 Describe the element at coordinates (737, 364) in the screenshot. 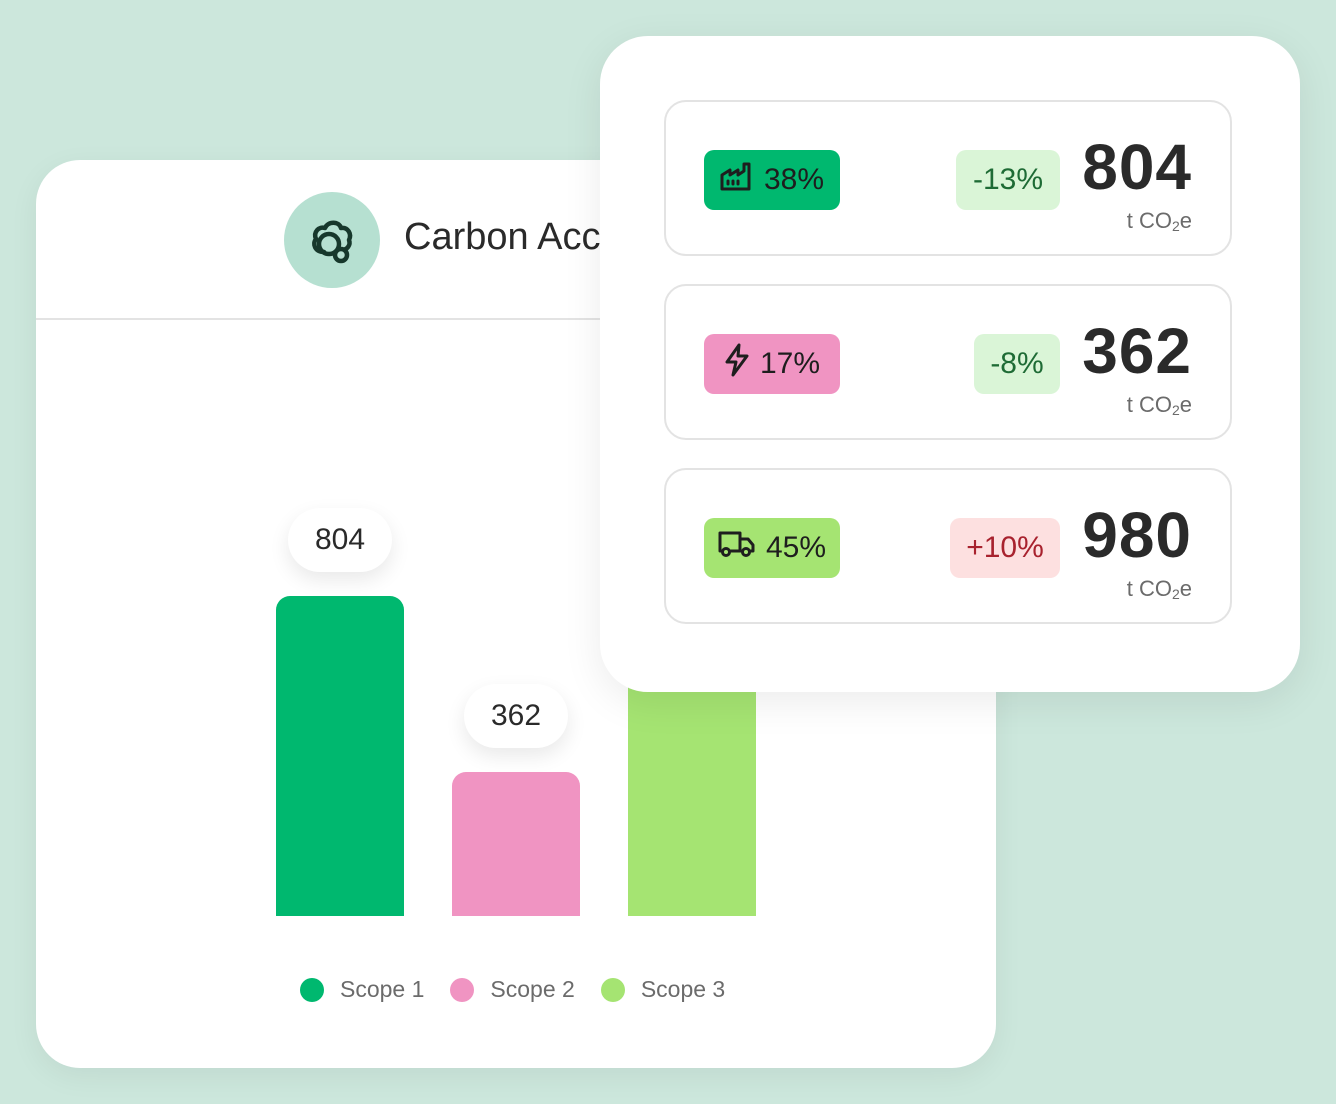

I see `lightning-icon` at that location.